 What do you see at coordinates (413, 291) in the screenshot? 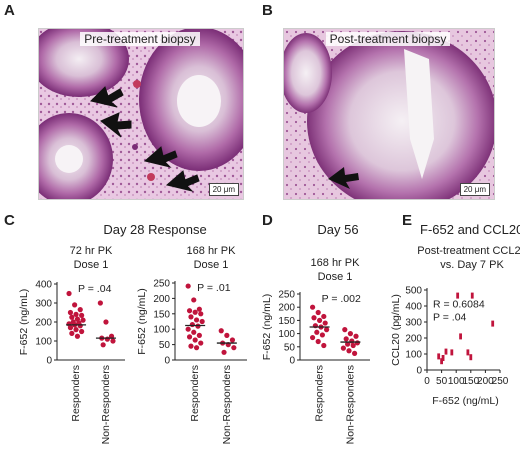
I see `y-tick-label: 500` at bounding box center [413, 291].